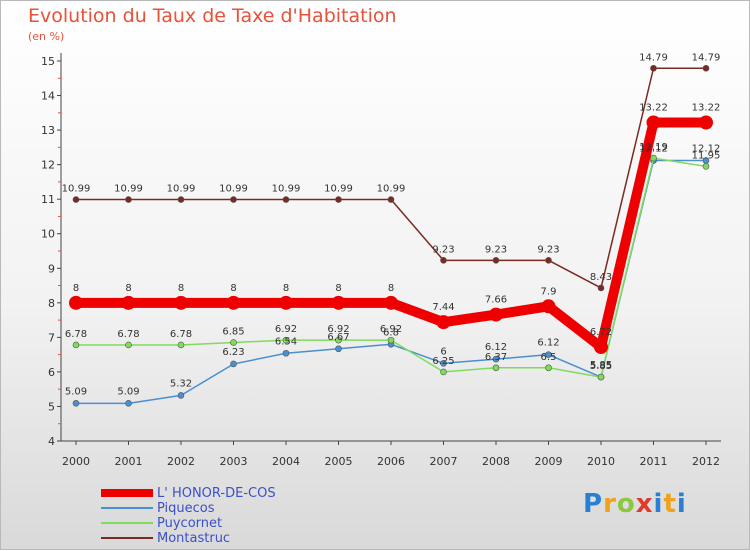 The image size is (750, 551). What do you see at coordinates (670, 504) in the screenshot?
I see `logo-letter: t` at bounding box center [670, 504].